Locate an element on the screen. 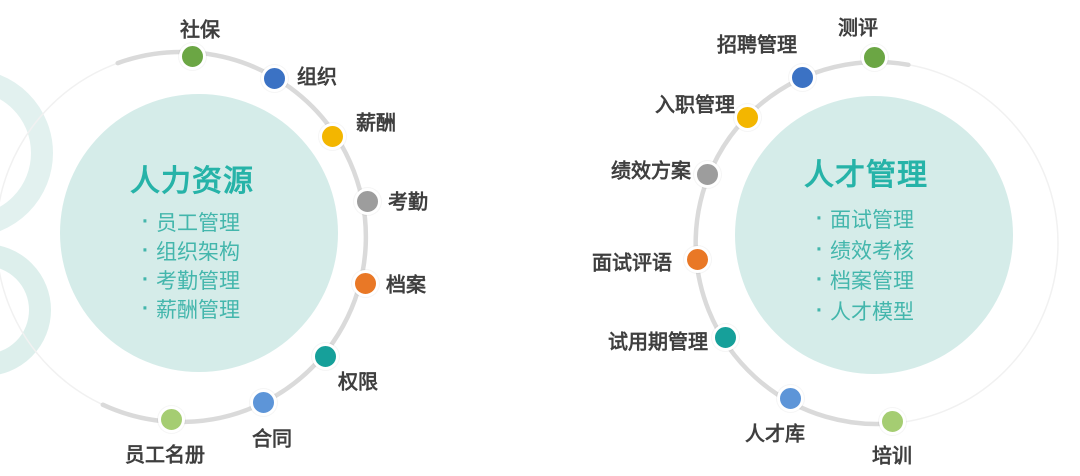 The image size is (1080, 476). watermark-ring-top is located at coordinates (26, 153).